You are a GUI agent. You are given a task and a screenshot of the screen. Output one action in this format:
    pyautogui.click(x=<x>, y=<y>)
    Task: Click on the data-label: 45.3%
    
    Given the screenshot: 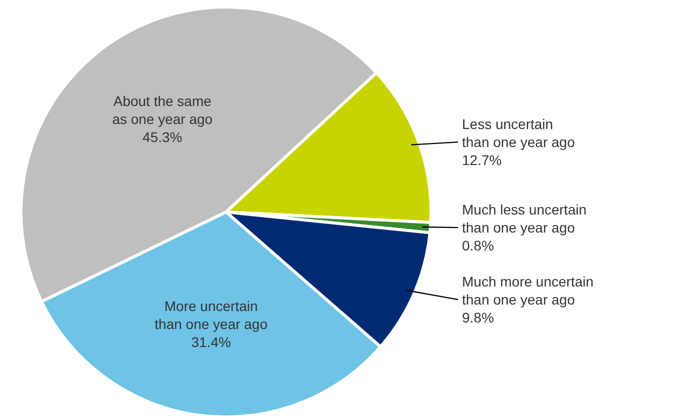 What is the action you would take?
    pyautogui.click(x=162, y=136)
    